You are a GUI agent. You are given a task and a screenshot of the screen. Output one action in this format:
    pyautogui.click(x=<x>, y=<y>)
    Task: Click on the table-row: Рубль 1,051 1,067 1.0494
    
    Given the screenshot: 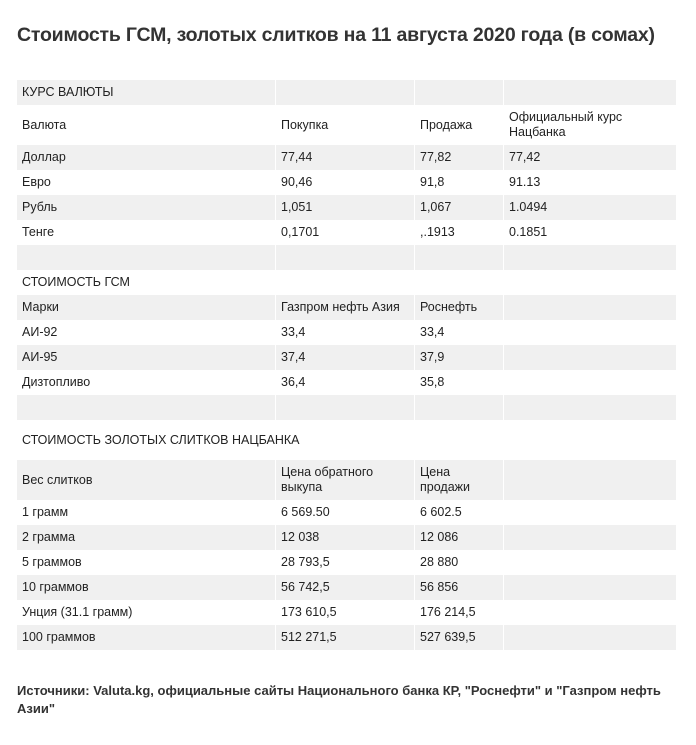 What is the action you would take?
    pyautogui.click(x=346, y=207)
    